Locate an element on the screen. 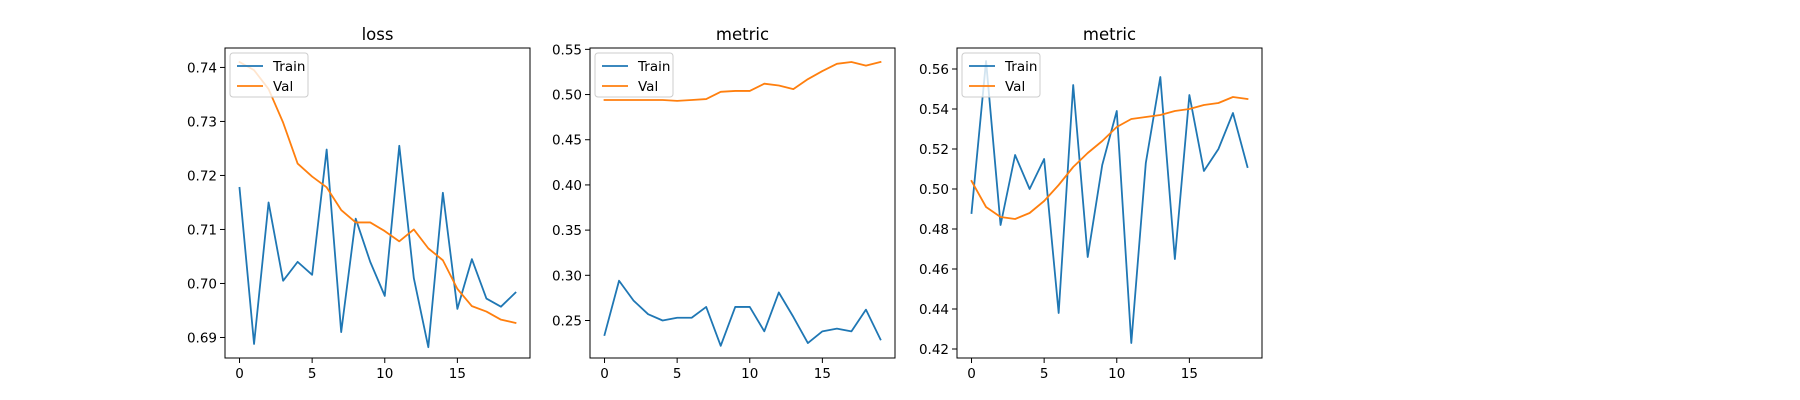 The image size is (1800, 400). y-tick-label: 0.73 is located at coordinates (202, 122).